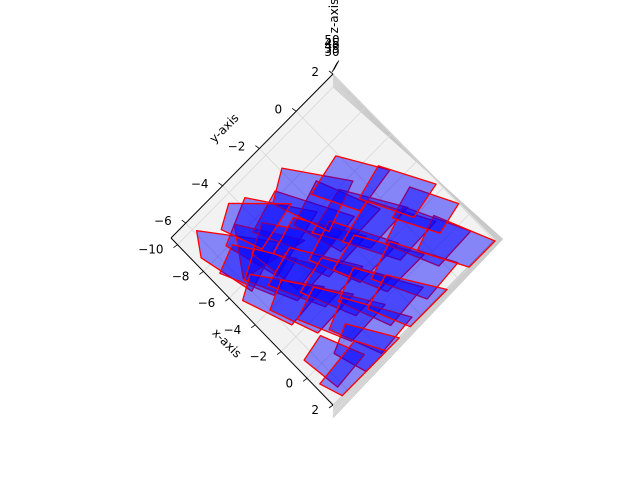 The width and height of the screenshot is (640, 480). What do you see at coordinates (331, 52) in the screenshot?
I see `z-tick-label: 30` at bounding box center [331, 52].